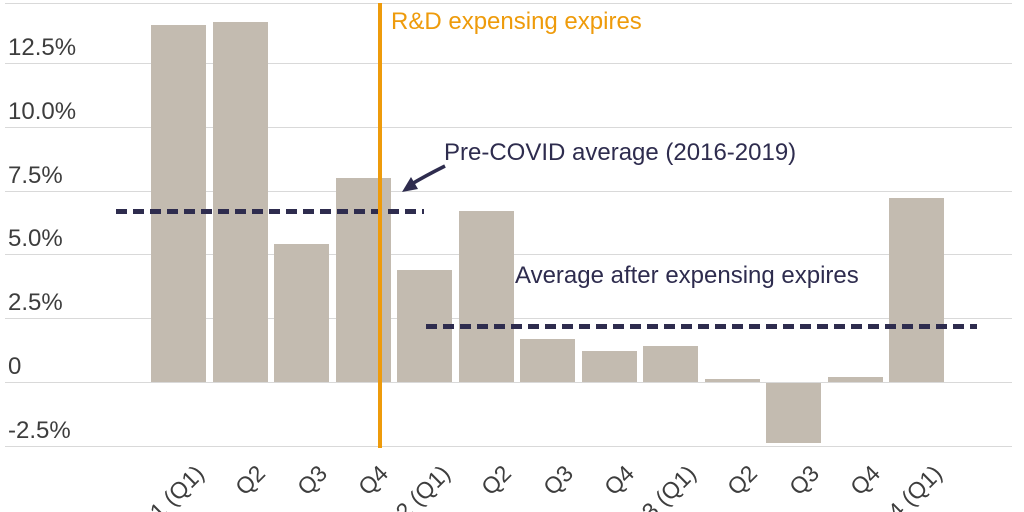 The height and width of the screenshot is (512, 1024). Describe the element at coordinates (42, 47) in the screenshot. I see `y-tick-label: 12.5%` at that location.